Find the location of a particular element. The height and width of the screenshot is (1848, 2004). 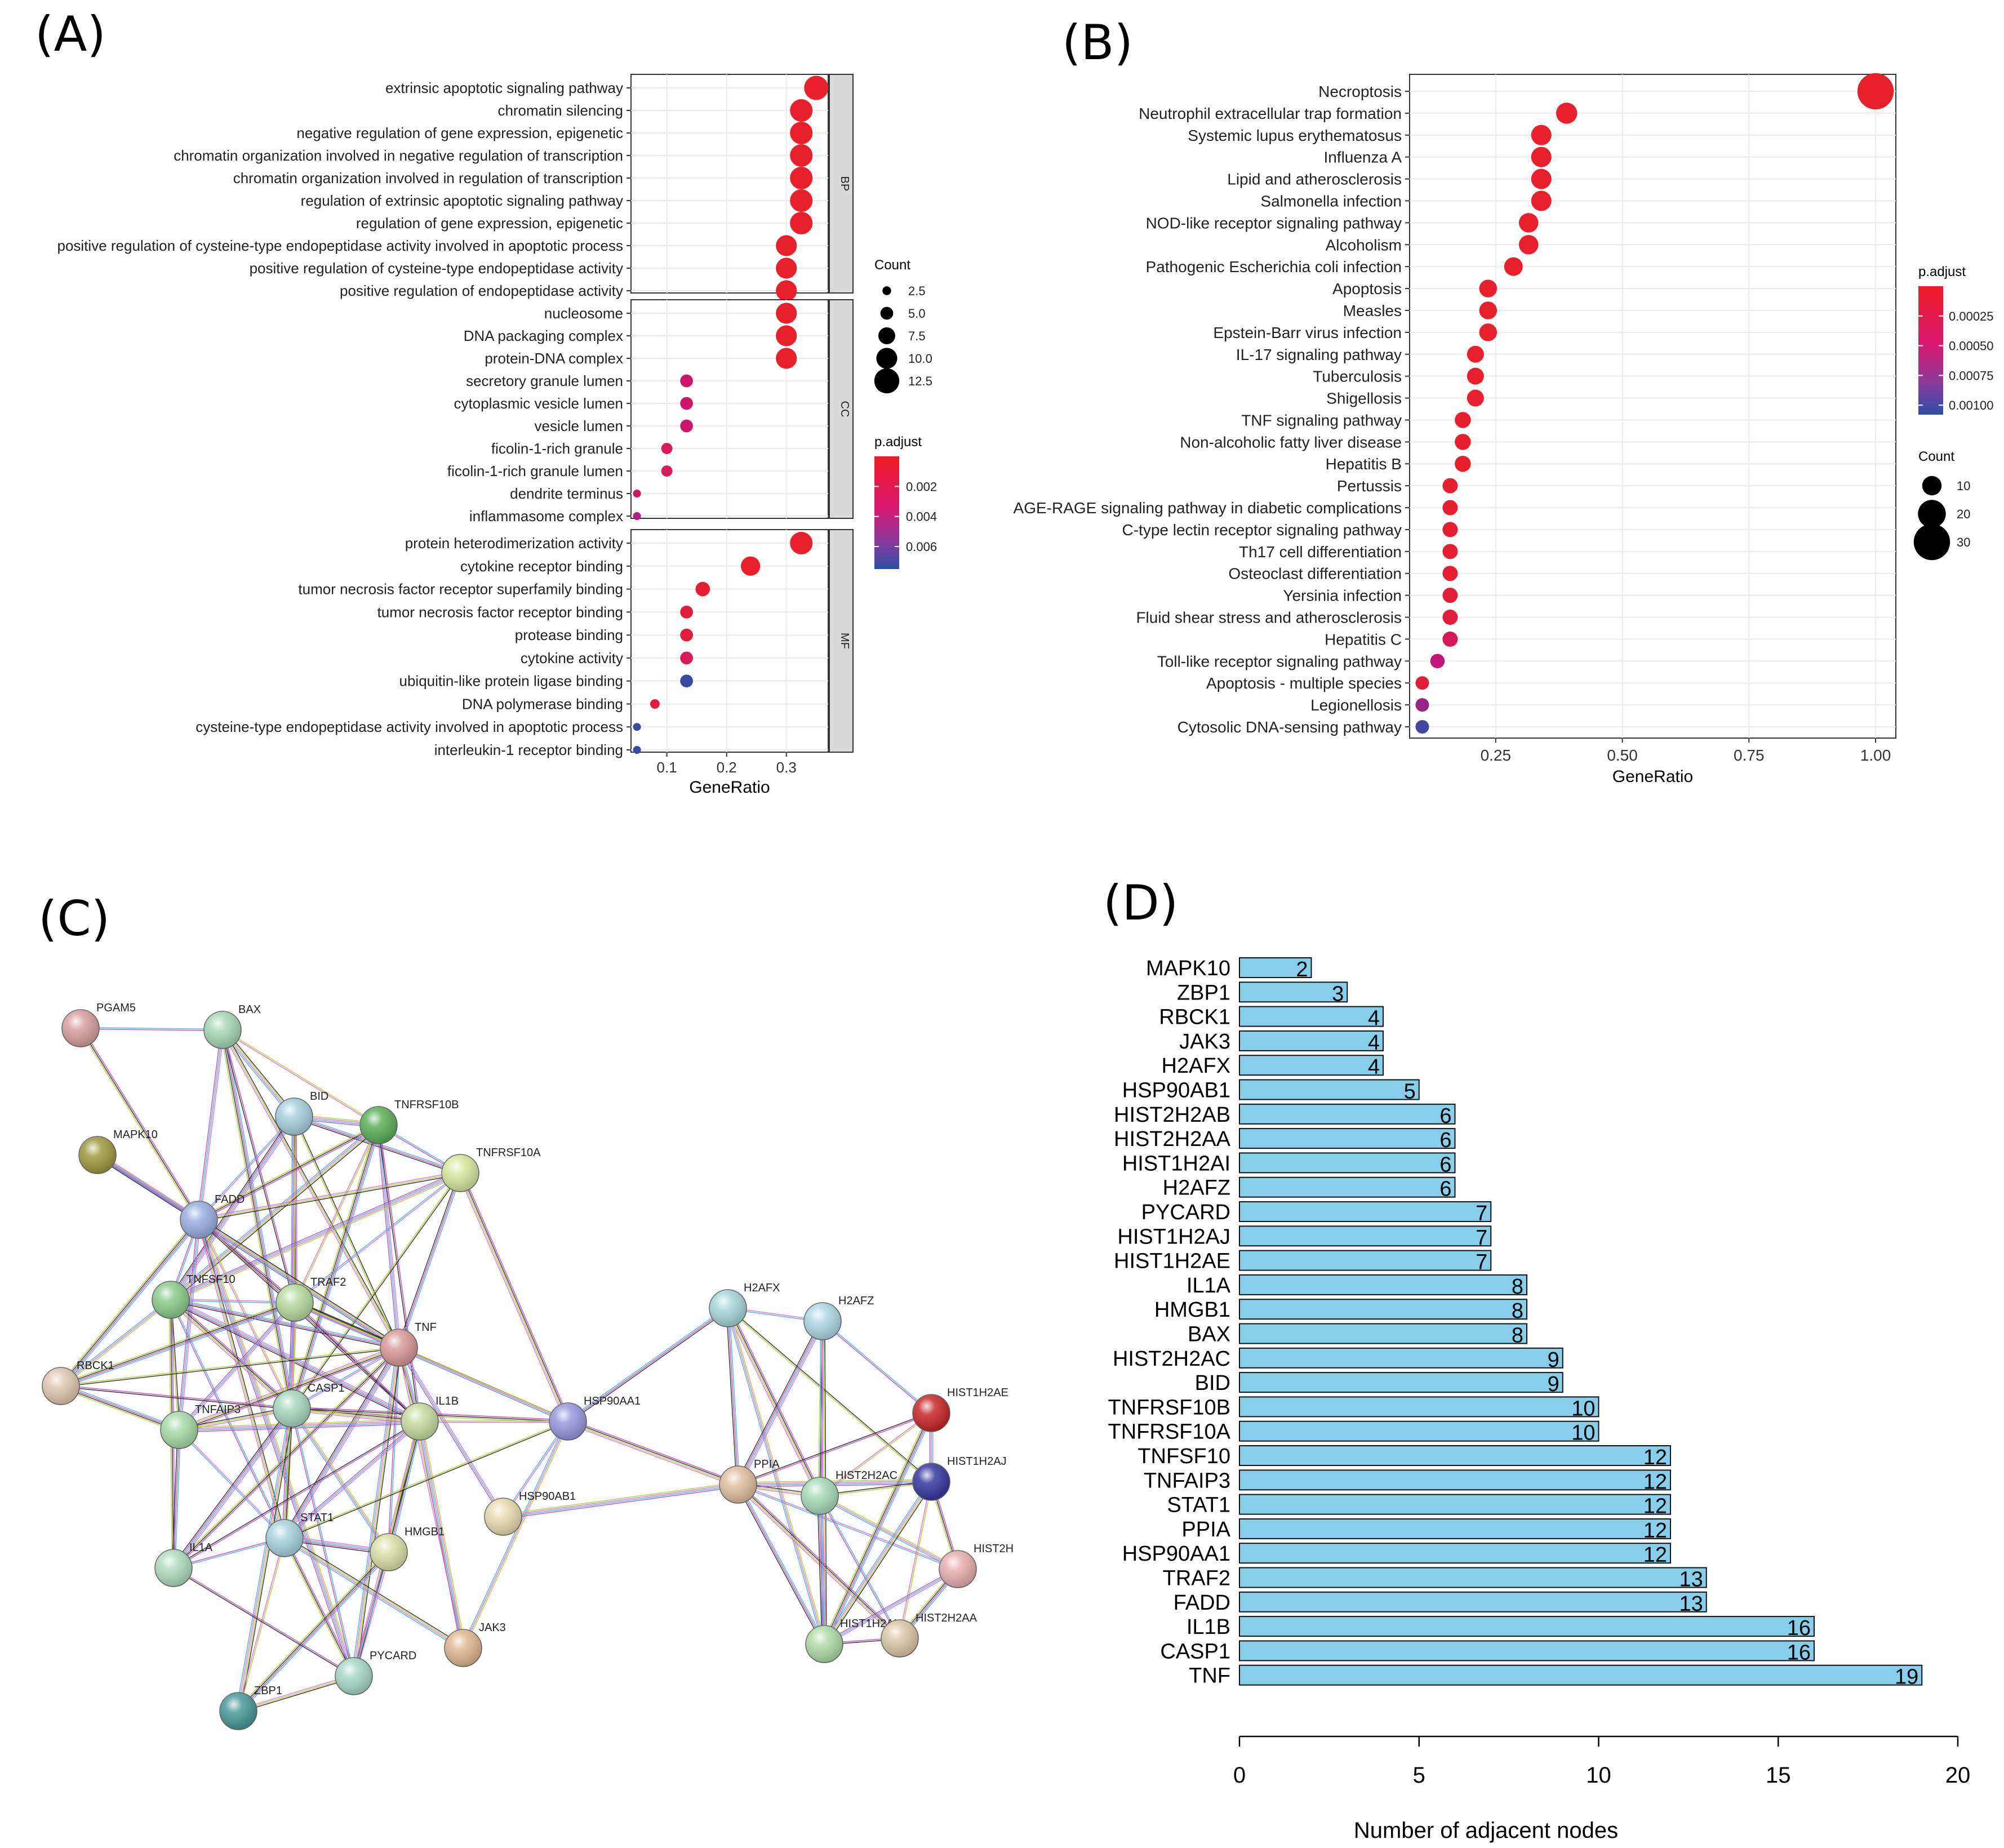

dot-osteoclast-differentiation is located at coordinates (1450, 573).